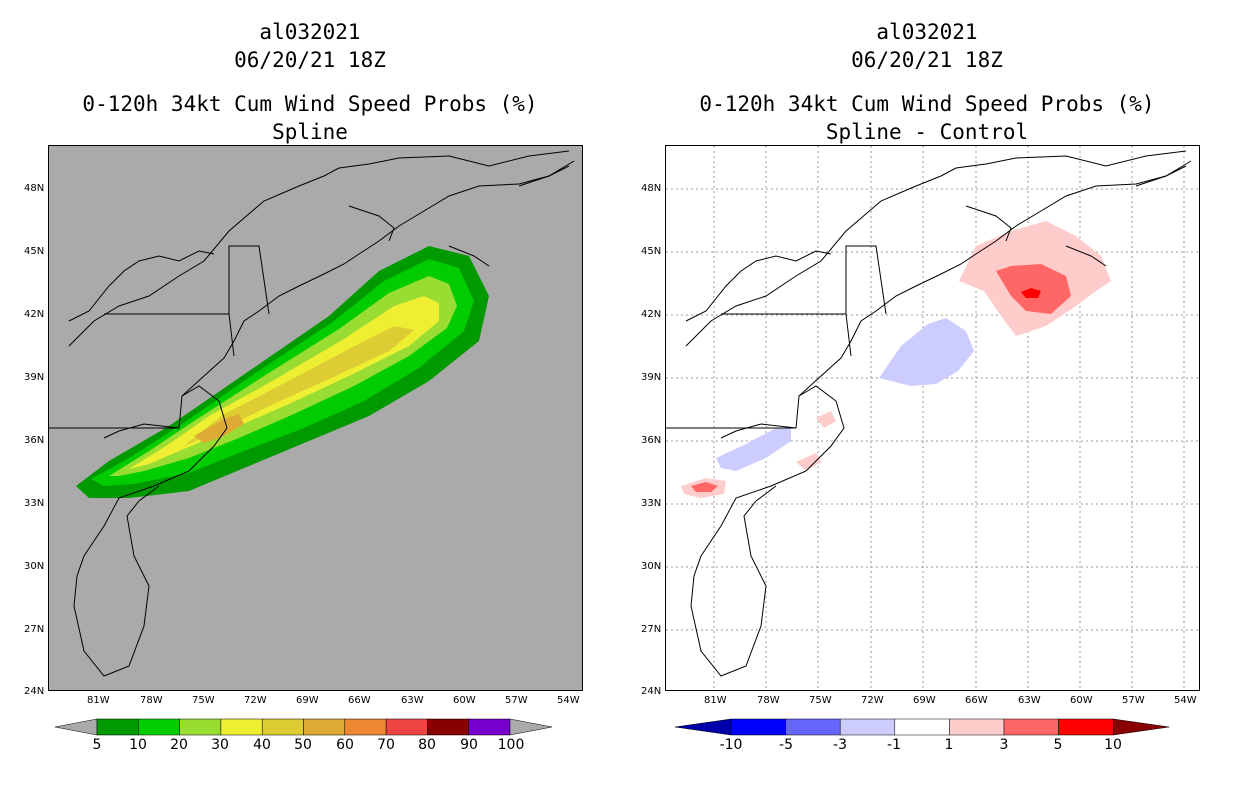 This screenshot has height=800, width=1236. I want to click on colorbar-label: -5, so click(786, 745).